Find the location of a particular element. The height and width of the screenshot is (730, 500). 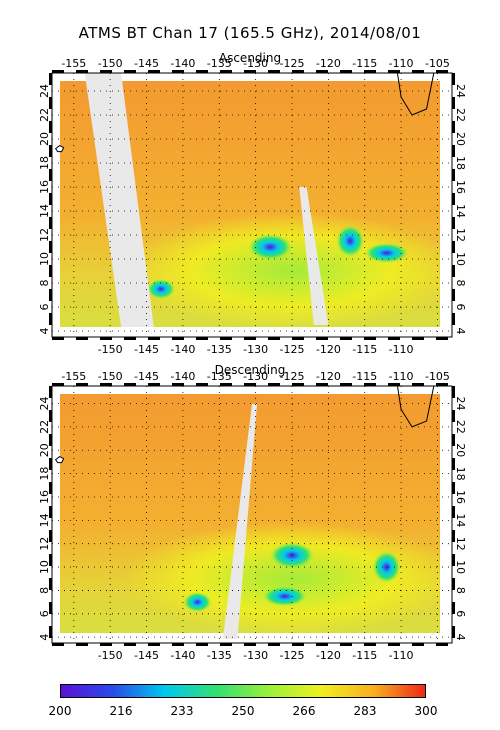

x-tick-label-bottom: -125 is located at coordinates (292, 349).